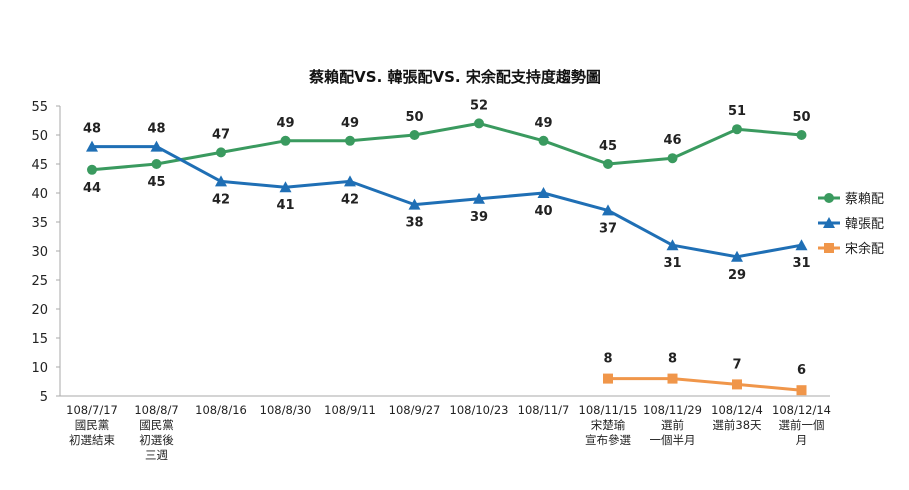 The width and height of the screenshot is (909, 490). Describe the element at coordinates (156, 432) in the screenshot. I see `x-tick-label: 108/8/7 國民黨初選後三週` at that location.